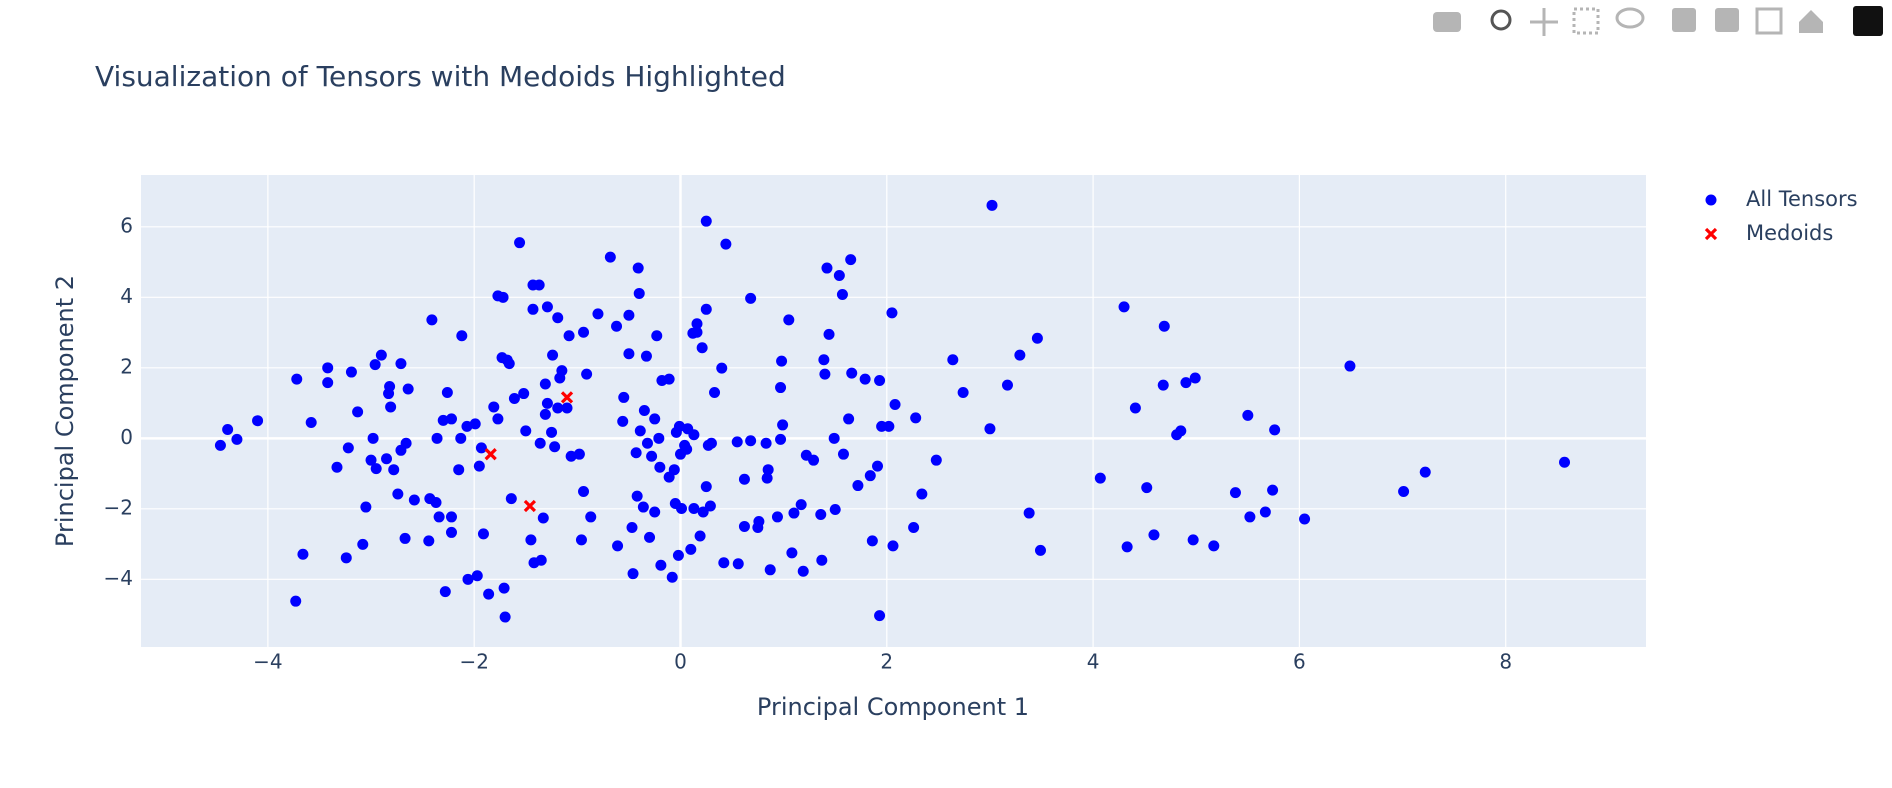 The width and height of the screenshot is (1892, 788). I want to click on plotly-logo, so click(1868, 21).